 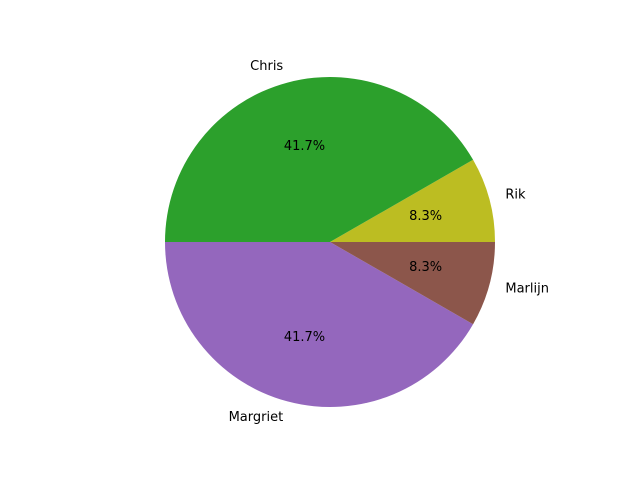 What do you see at coordinates (412, 200) in the screenshot?
I see `pie-slice-rik` at bounding box center [412, 200].